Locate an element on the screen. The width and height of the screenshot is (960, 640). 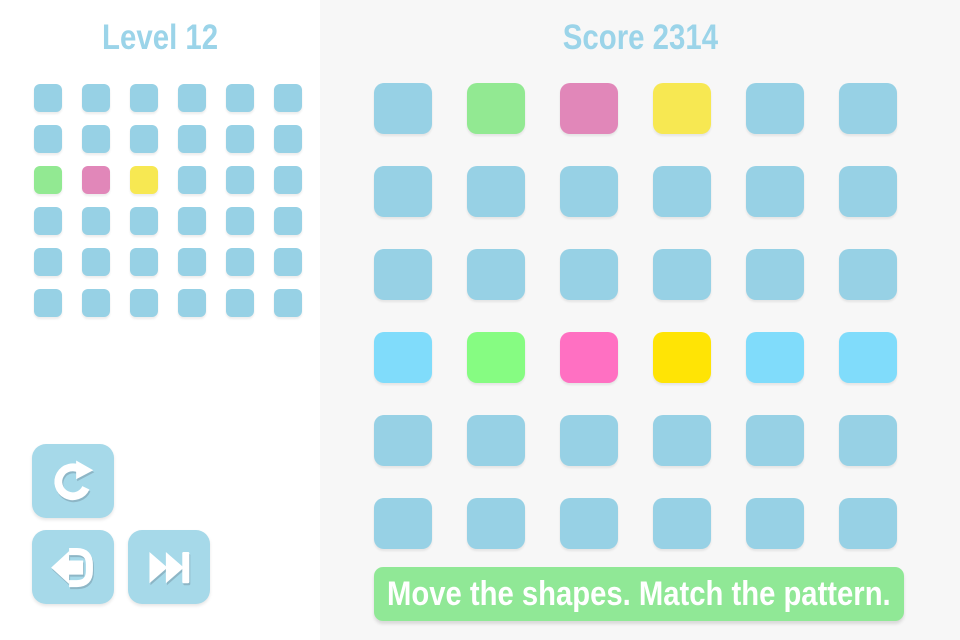
board-tile-r2c2 is located at coordinates (496, 191).